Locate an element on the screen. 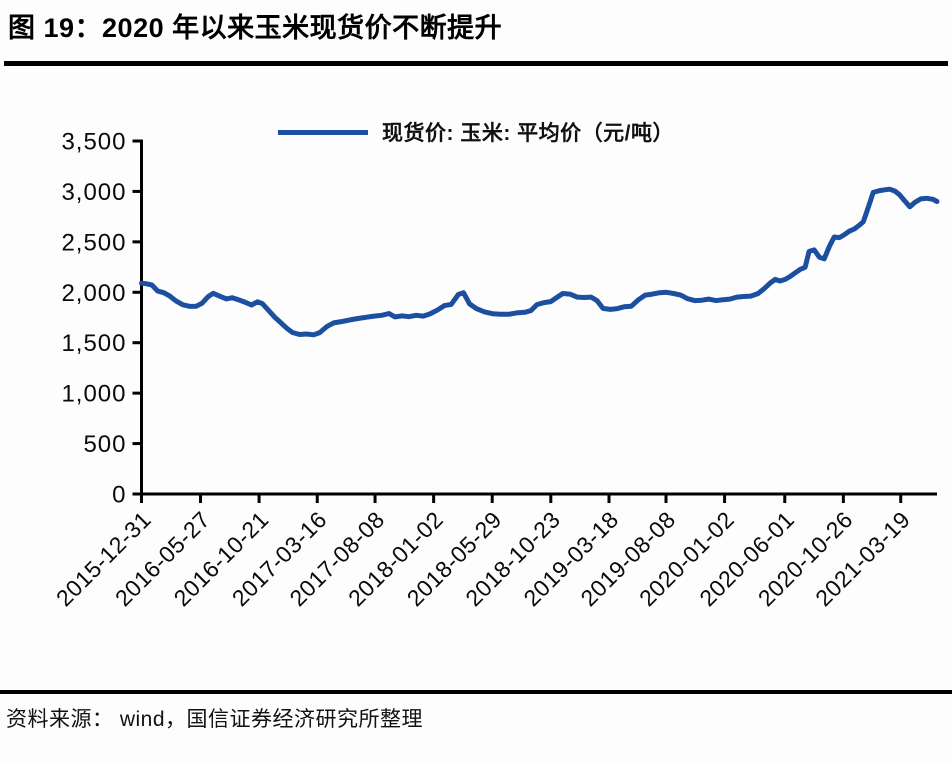 This screenshot has width=952, height=764. footer-divider is located at coordinates (476, 692).